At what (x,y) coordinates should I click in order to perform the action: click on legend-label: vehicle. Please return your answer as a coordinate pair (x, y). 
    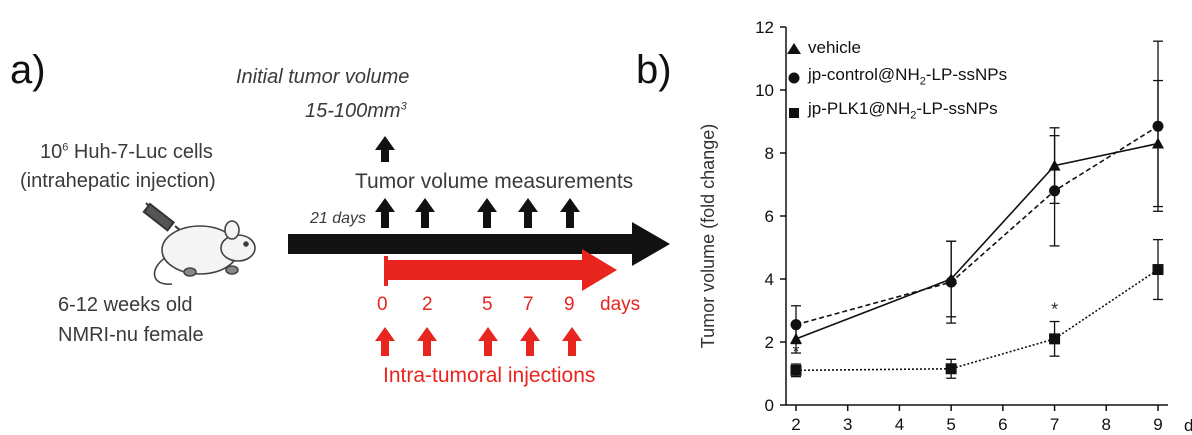
    Looking at the image, I should click on (834, 47).